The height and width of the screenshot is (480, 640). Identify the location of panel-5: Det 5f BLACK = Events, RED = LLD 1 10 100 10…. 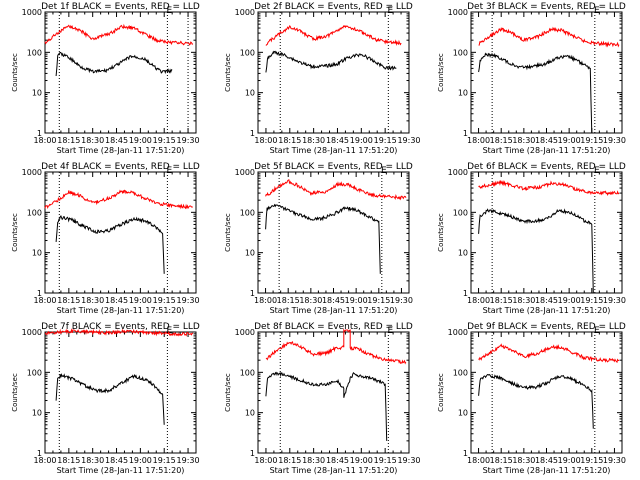
(318, 238).